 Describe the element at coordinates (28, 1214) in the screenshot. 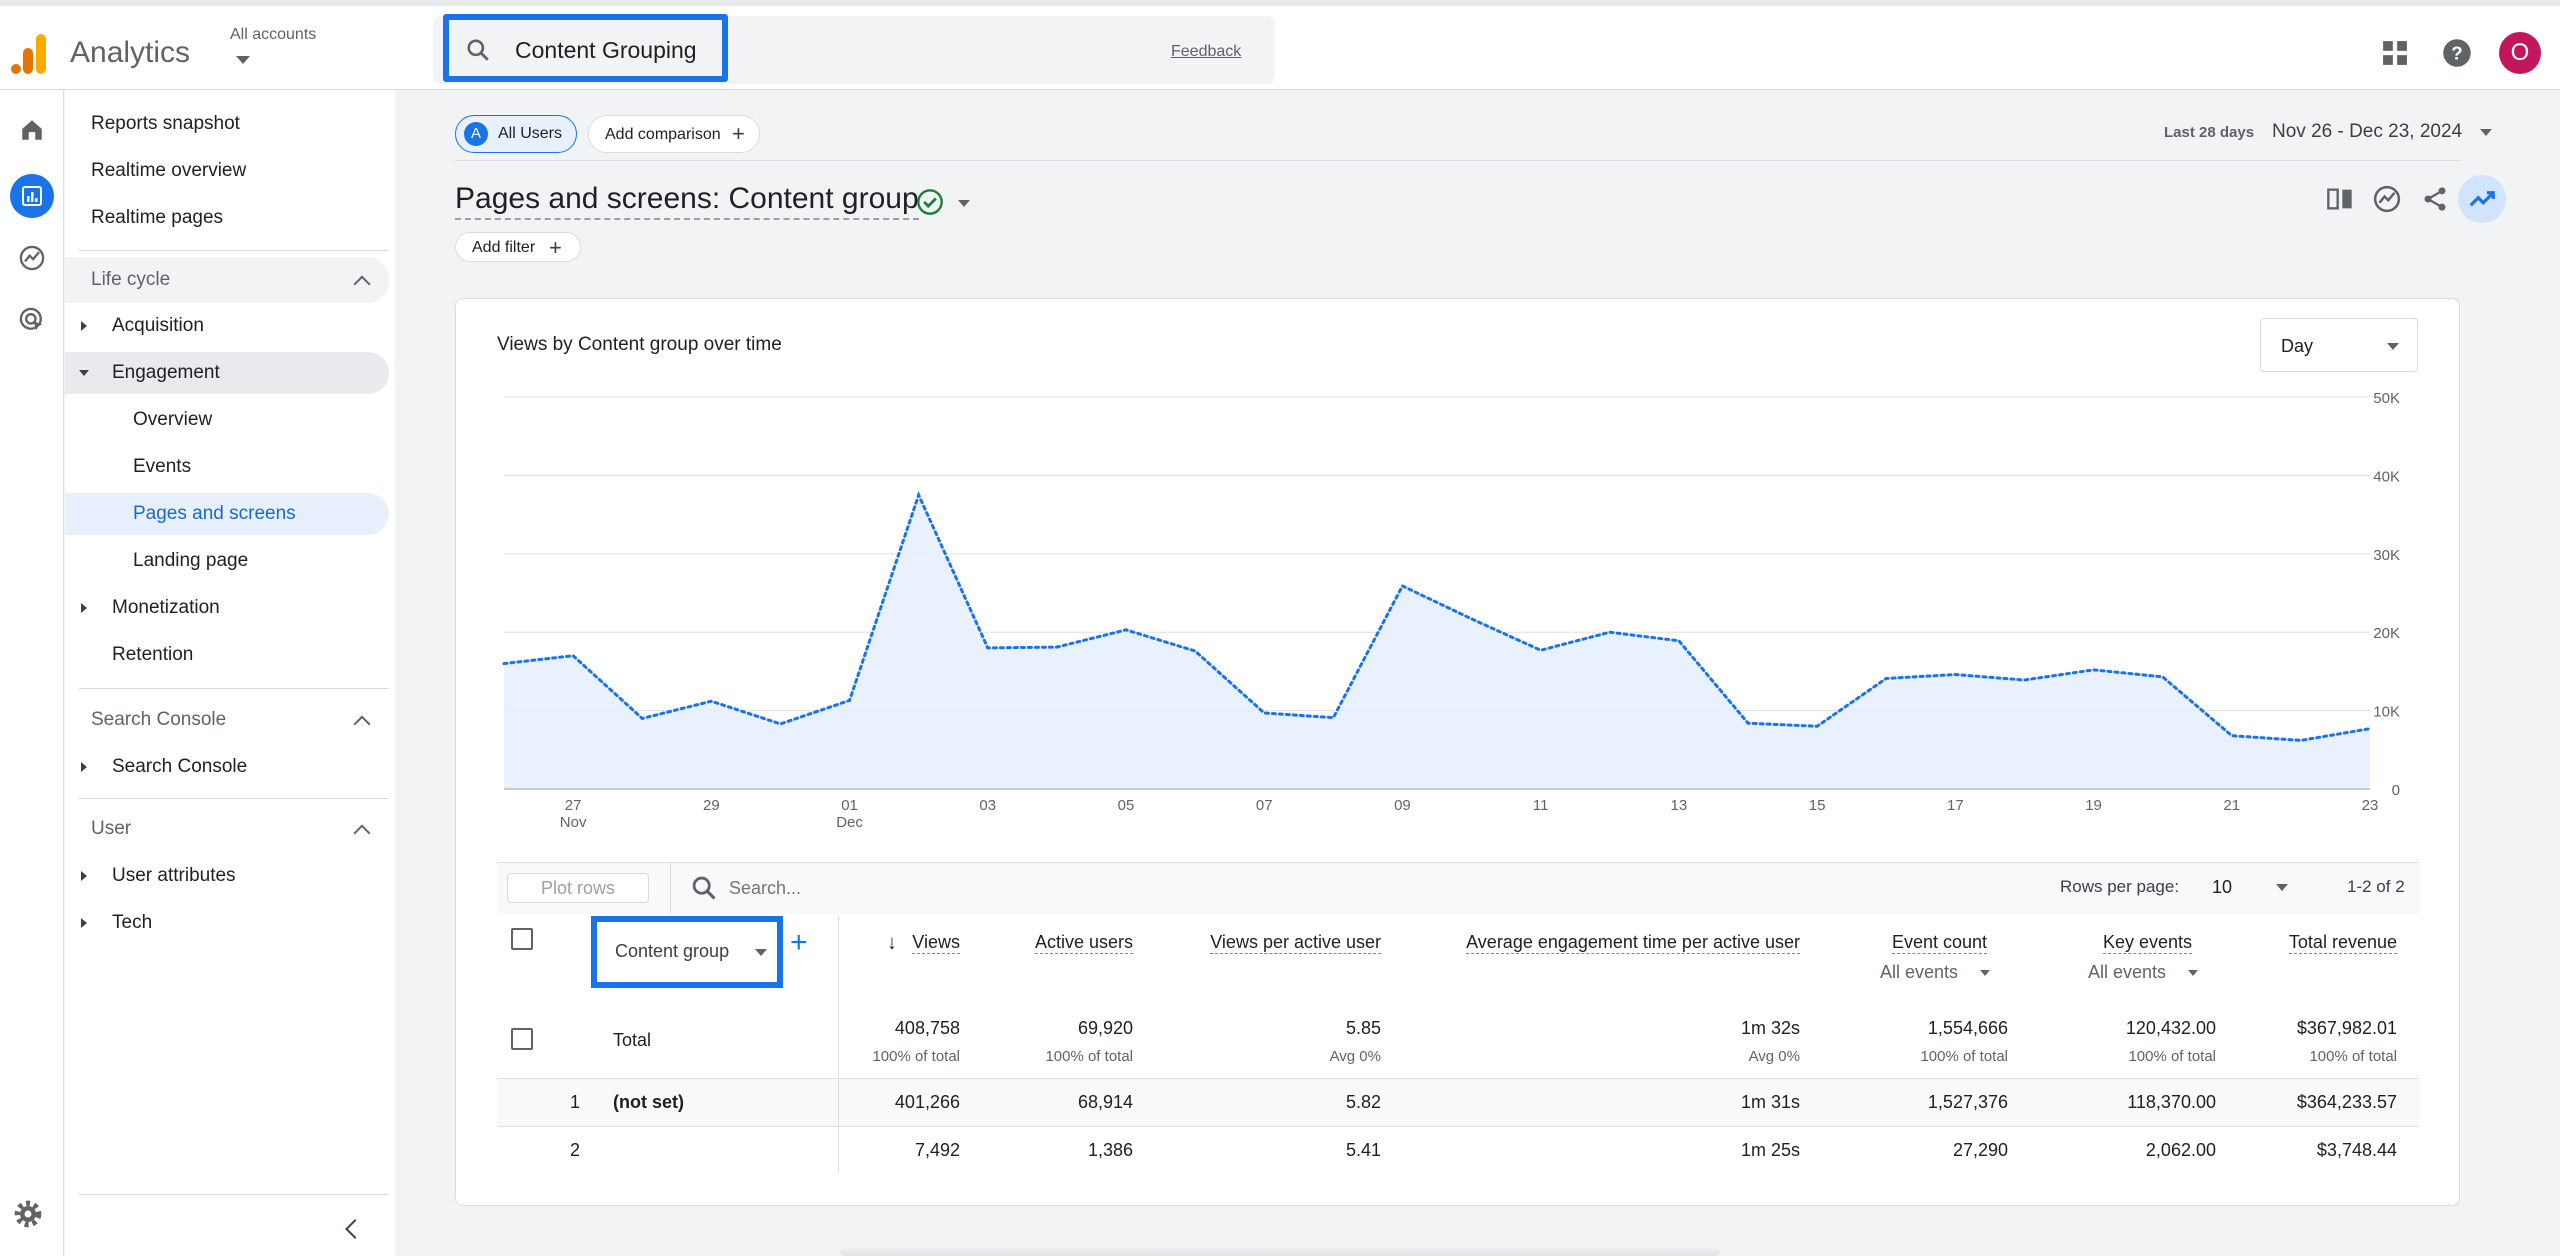

I see `settings-gear-icon` at that location.